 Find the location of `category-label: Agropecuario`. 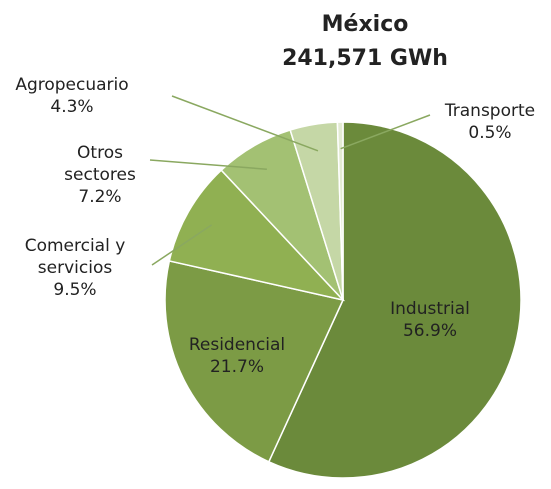

category-label: Agropecuario is located at coordinates (72, 85).